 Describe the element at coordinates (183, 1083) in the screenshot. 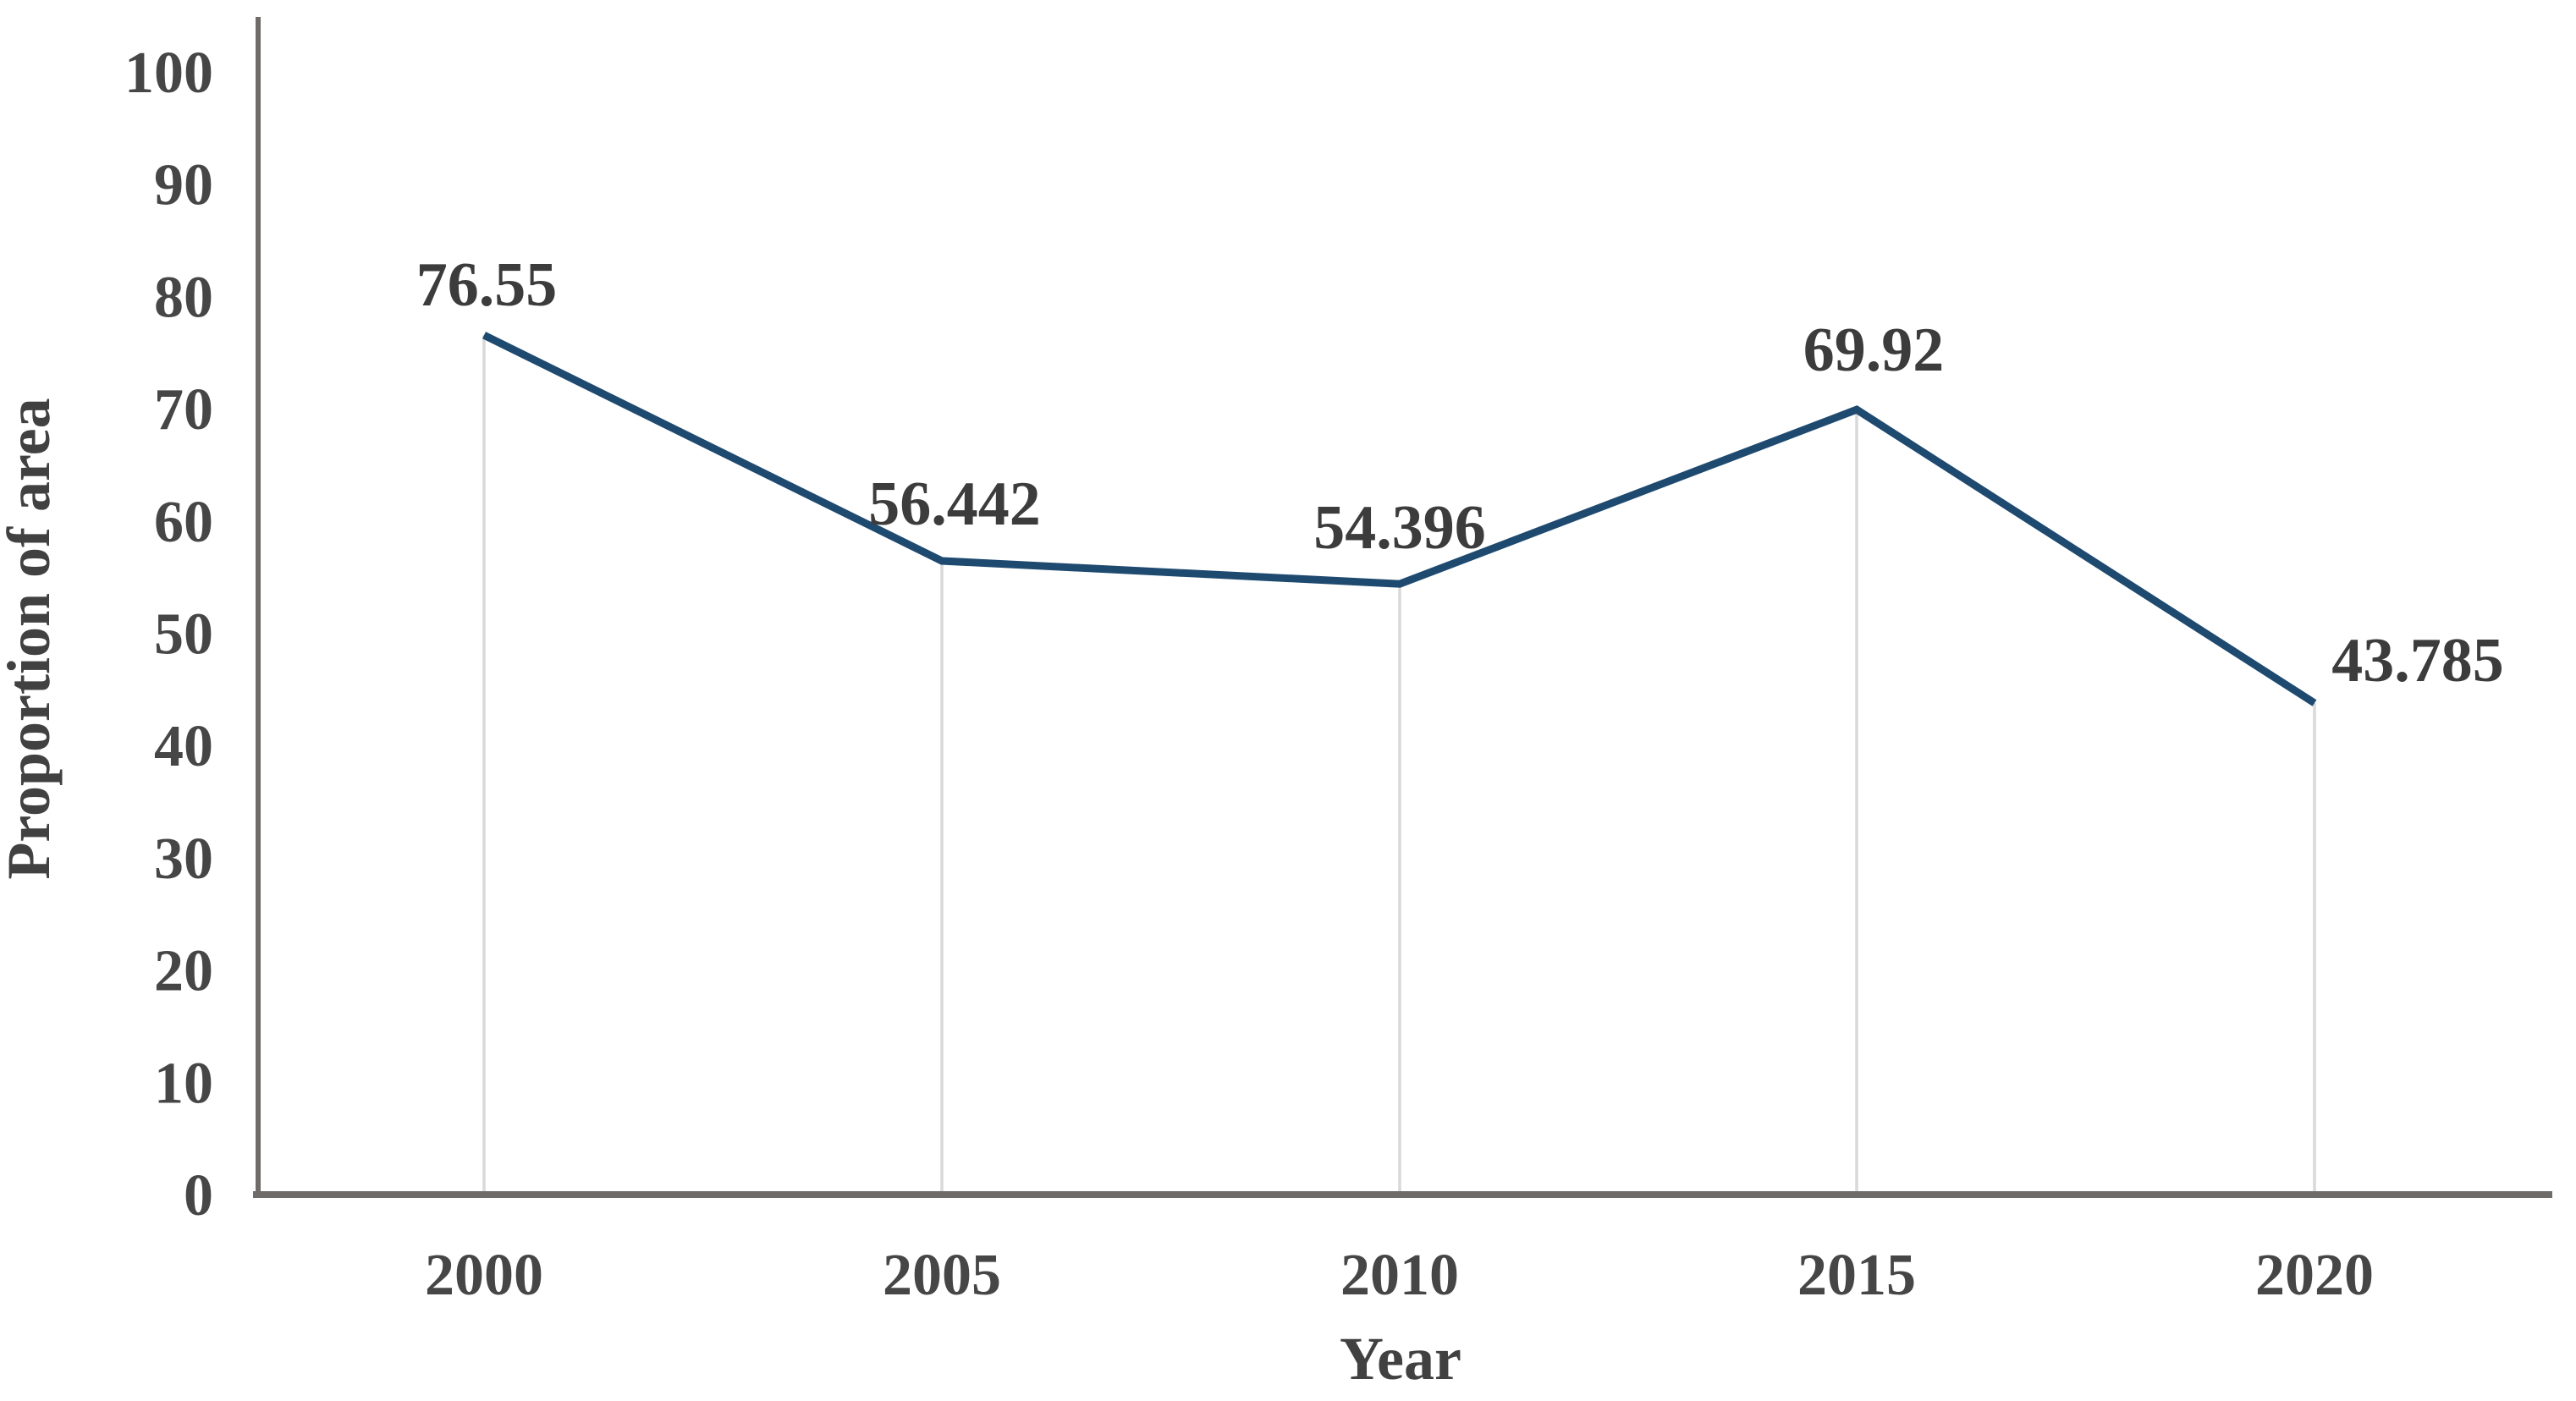

I see `y-tick-label: 10` at that location.